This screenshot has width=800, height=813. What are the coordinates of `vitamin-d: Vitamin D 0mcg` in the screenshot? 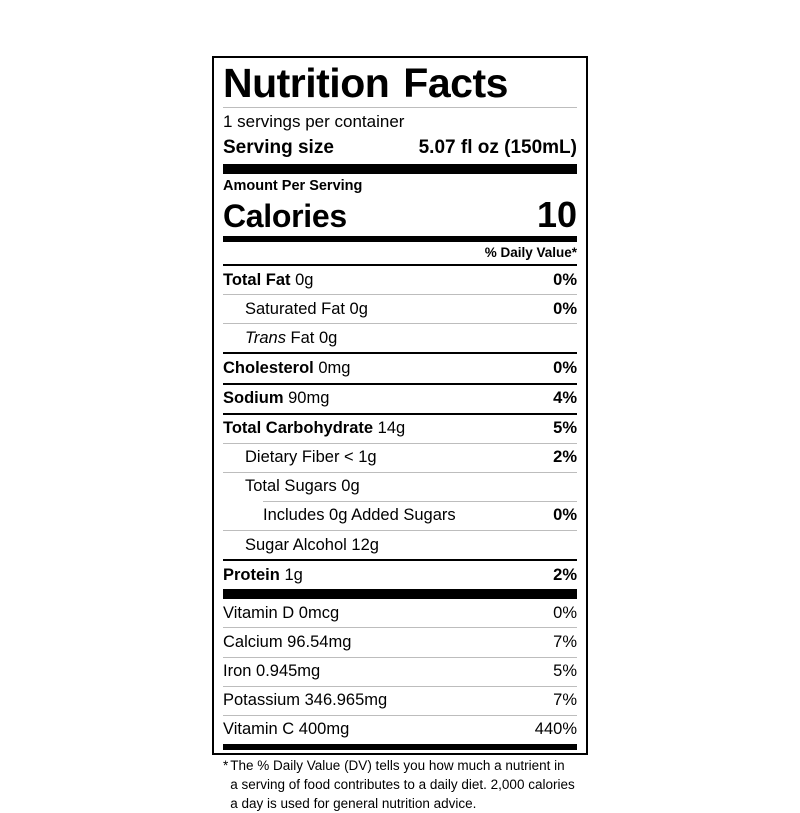 It's located at (281, 612).